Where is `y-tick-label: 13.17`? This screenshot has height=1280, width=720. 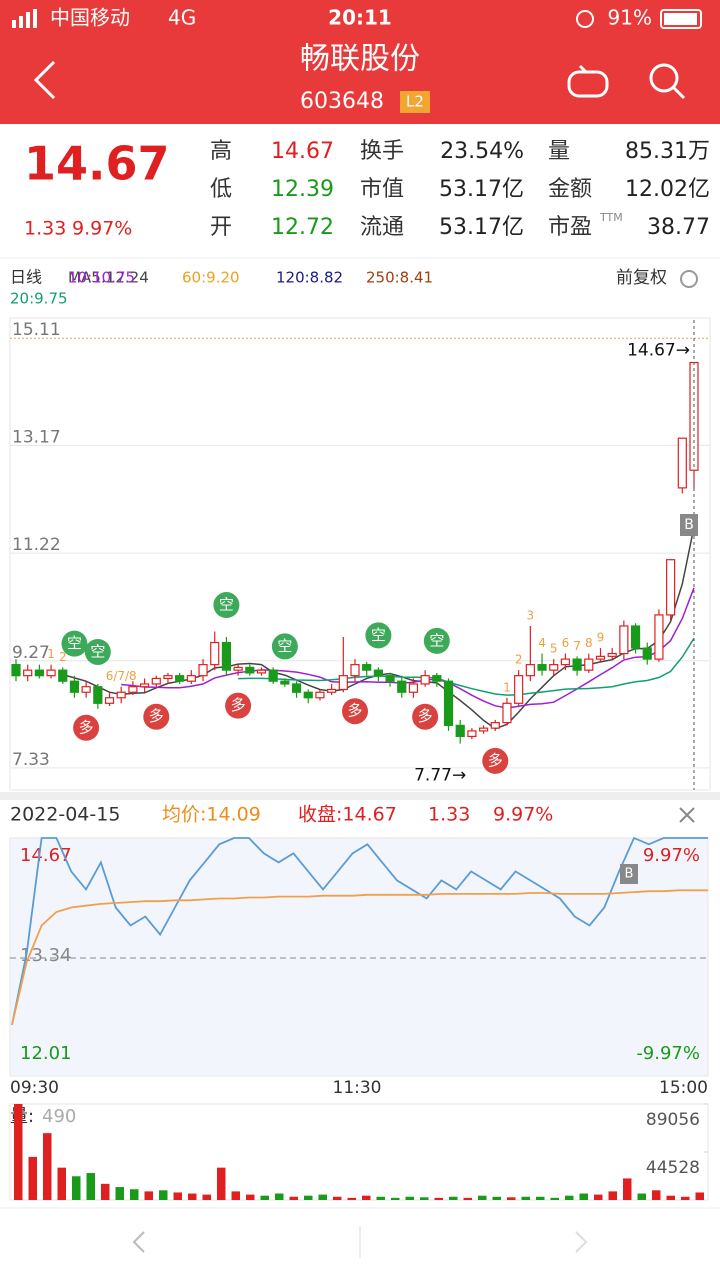 y-tick-label: 13.17 is located at coordinates (36, 437).